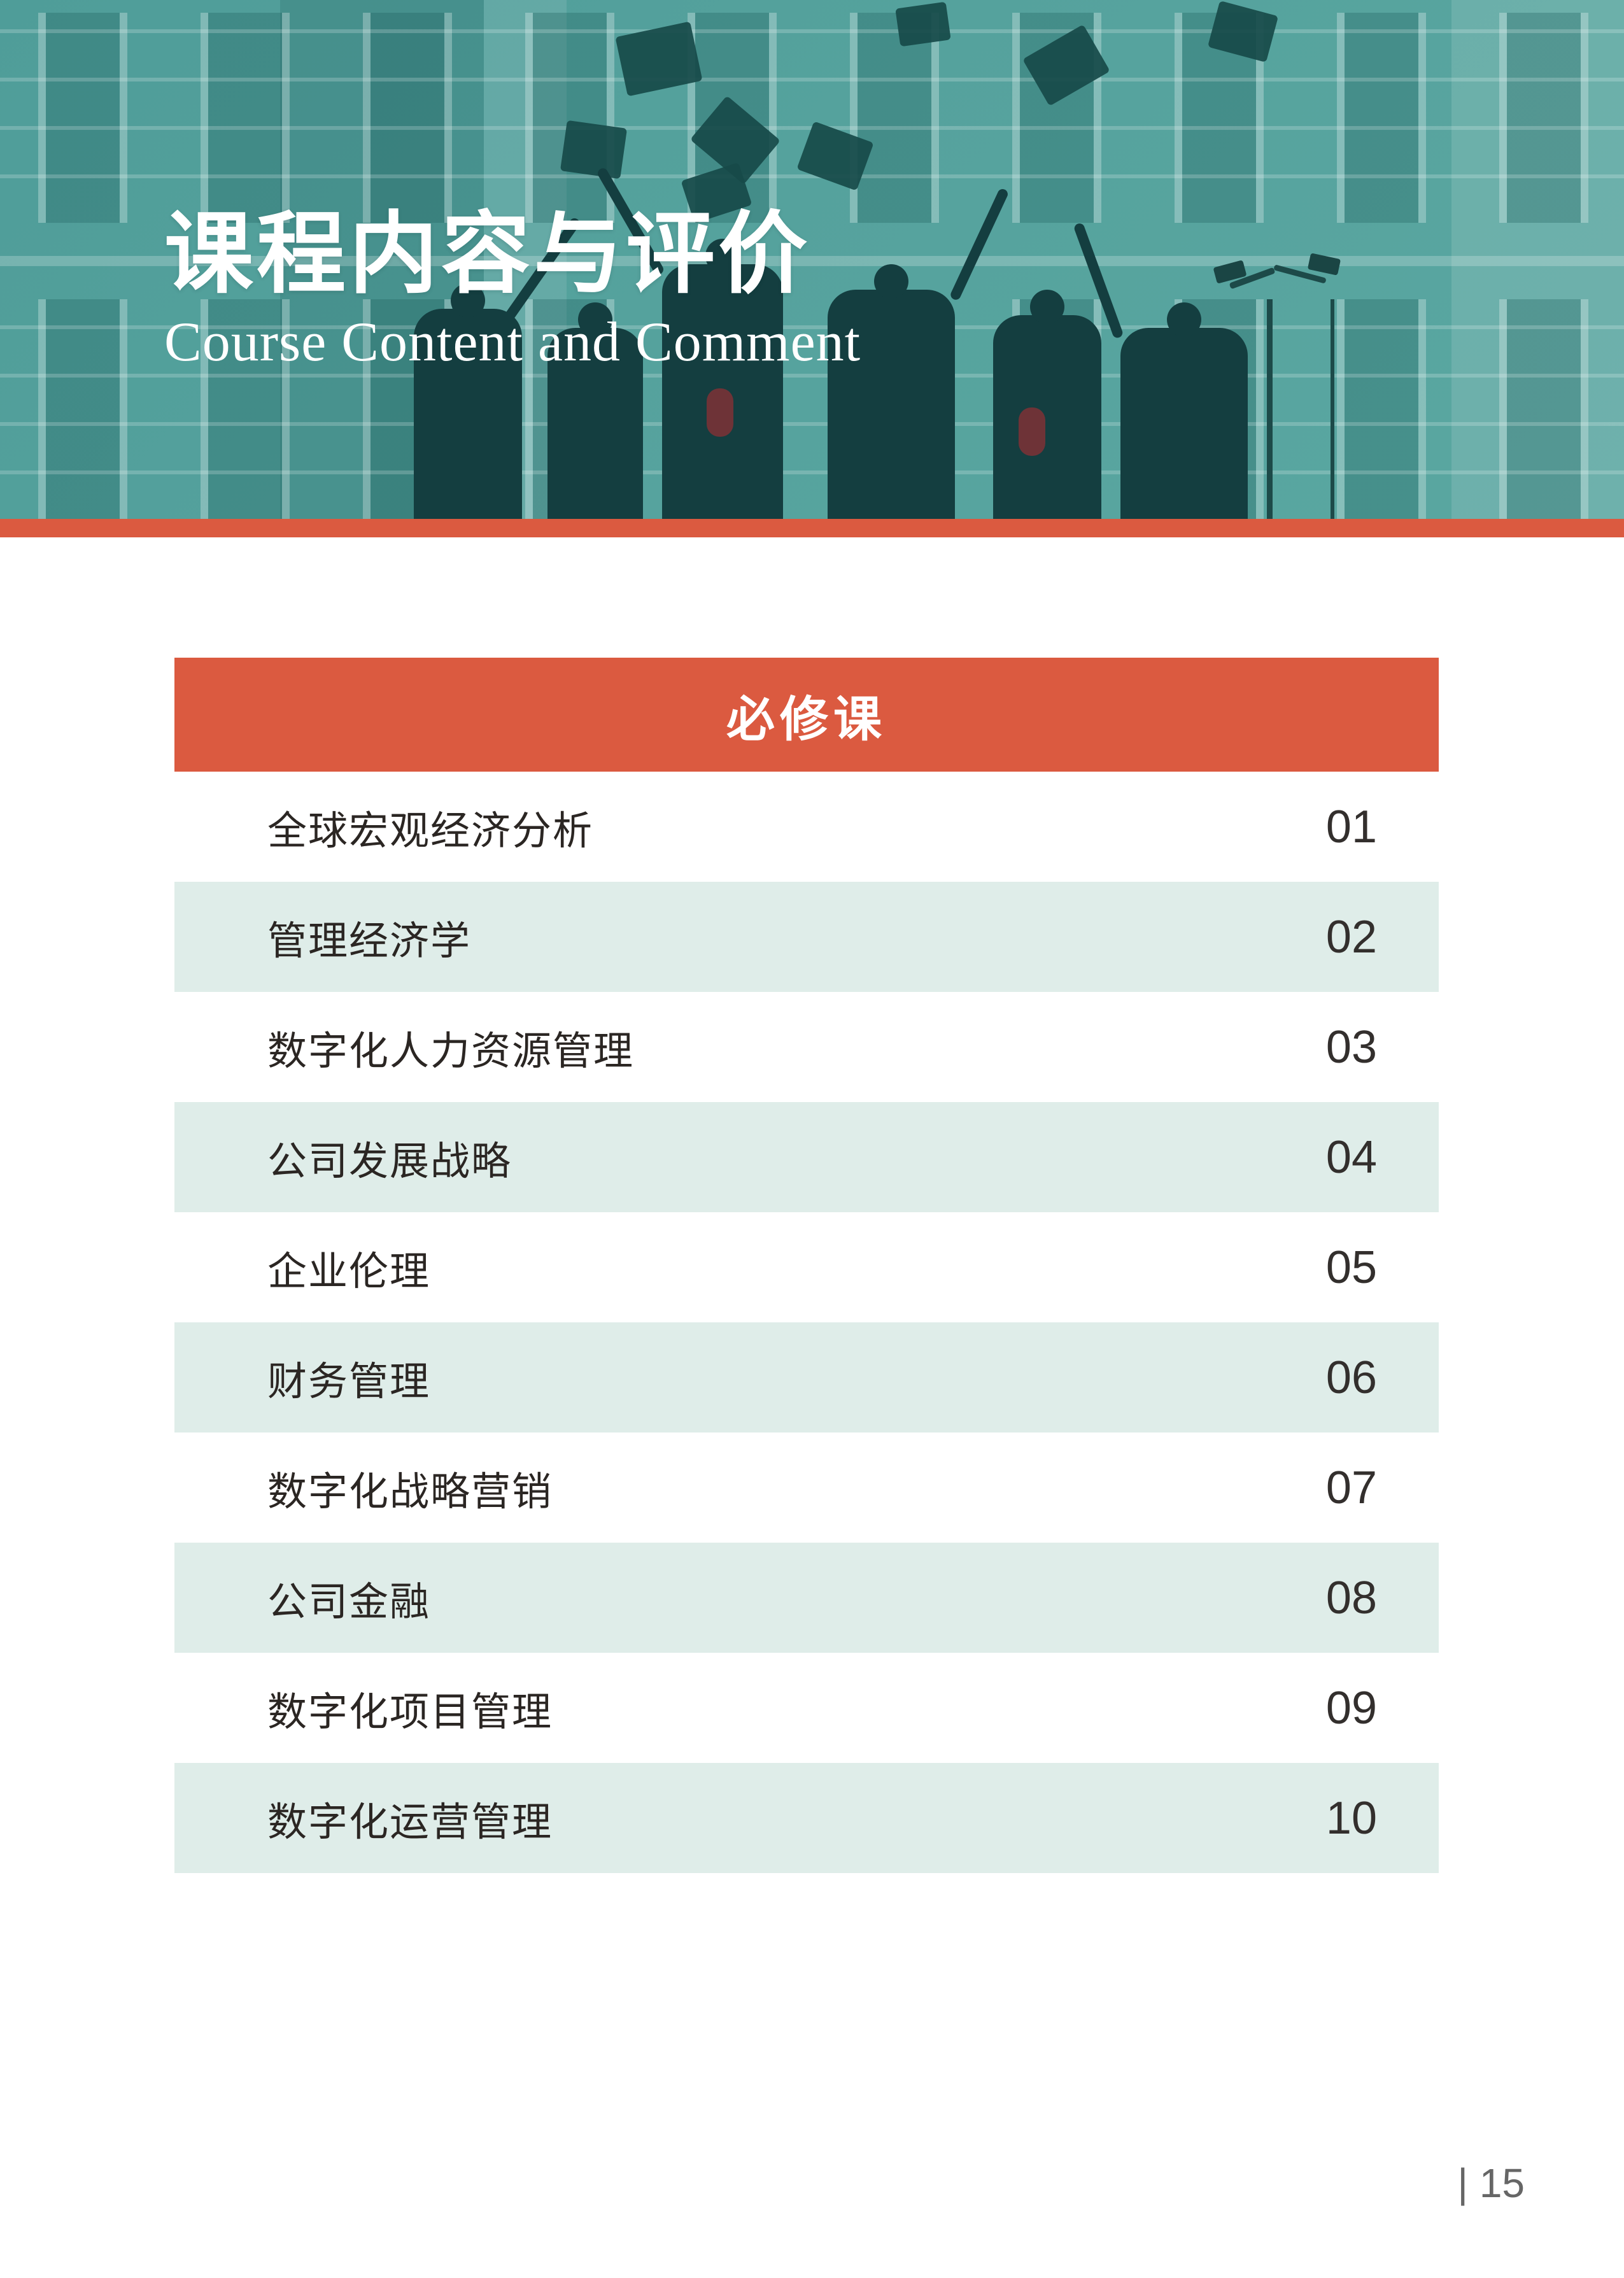  What do you see at coordinates (812, 528) in the screenshot?
I see `divider-strip` at bounding box center [812, 528].